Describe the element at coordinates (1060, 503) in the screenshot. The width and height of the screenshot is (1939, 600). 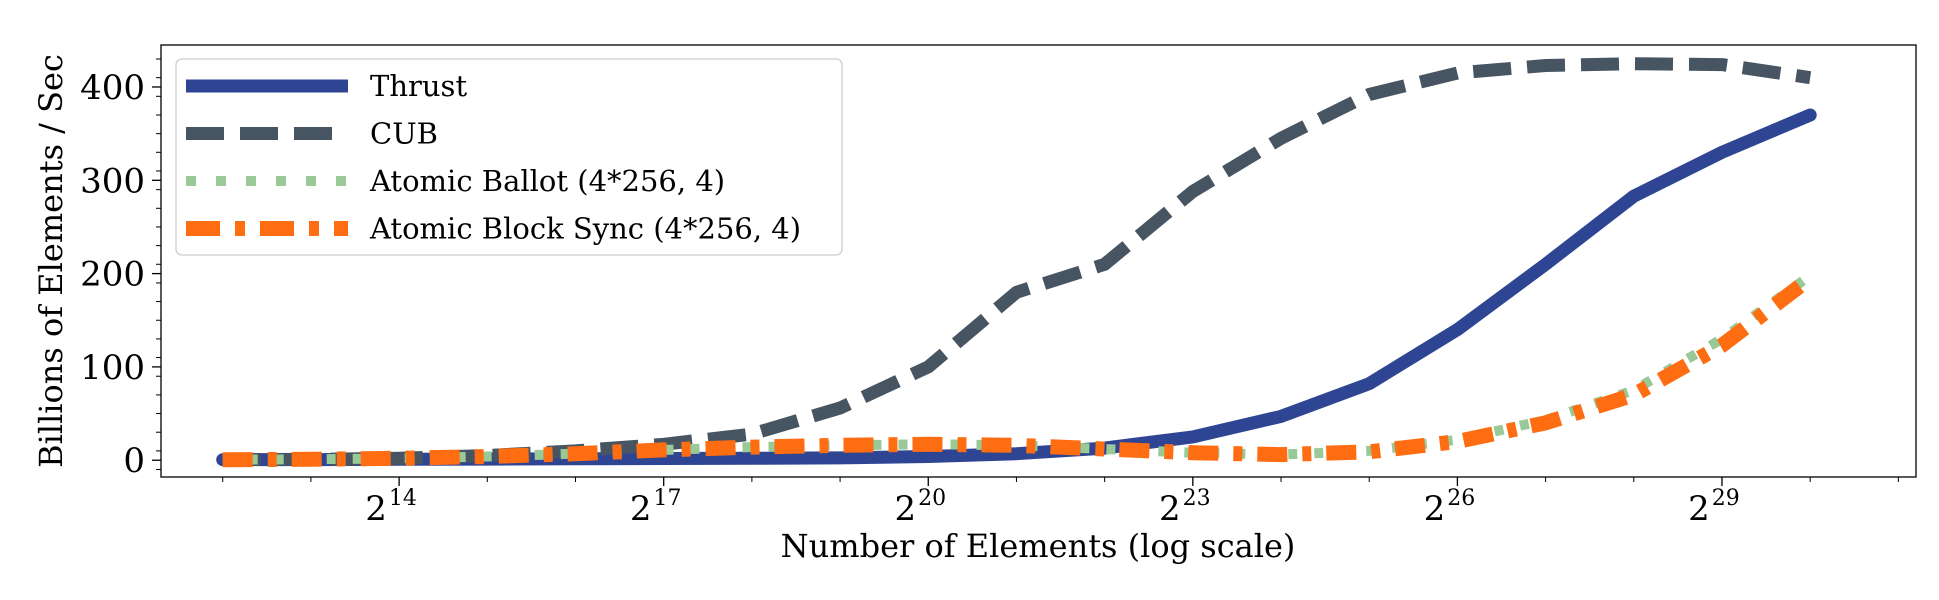
I see `x-axis: 214 217 220 223 226 229` at that location.